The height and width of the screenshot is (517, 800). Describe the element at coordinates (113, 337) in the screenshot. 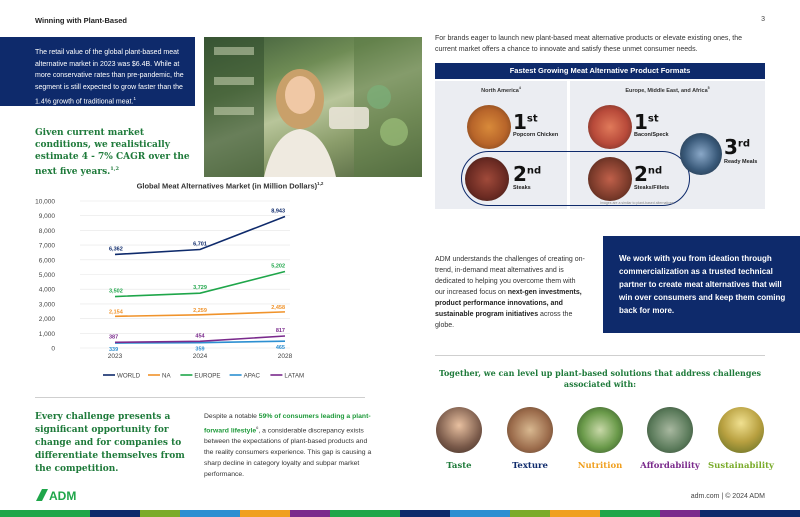

I see `data-label: 387` at that location.